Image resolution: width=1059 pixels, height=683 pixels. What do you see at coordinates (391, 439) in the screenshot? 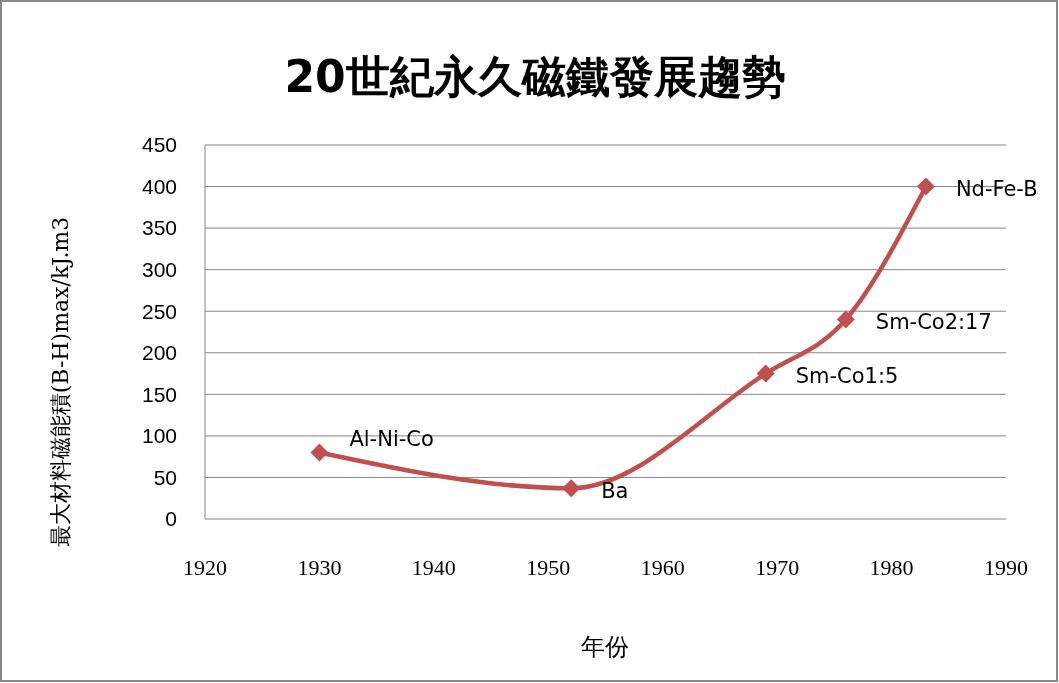
I see `annotation: Al-Ni-Co` at bounding box center [391, 439].